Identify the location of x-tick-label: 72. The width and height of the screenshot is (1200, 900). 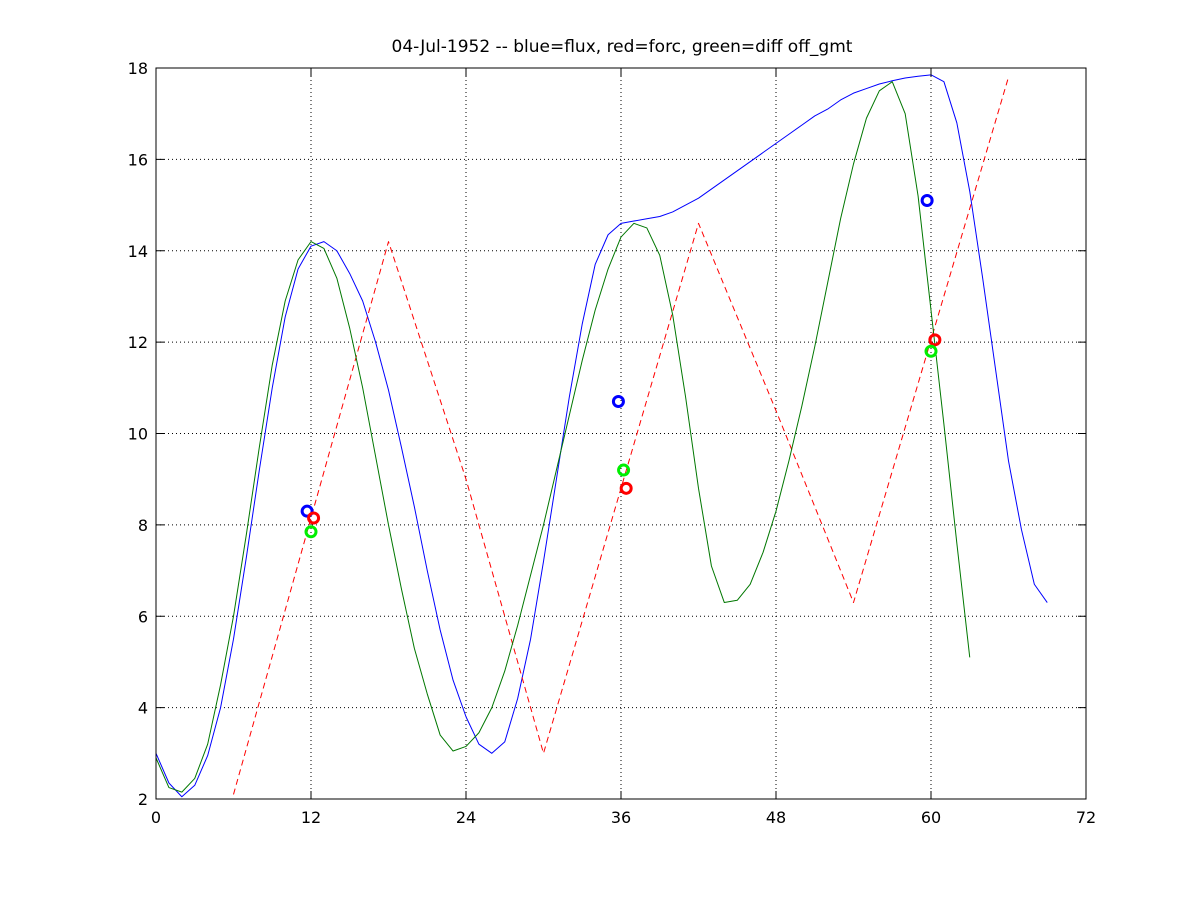
(1086, 817).